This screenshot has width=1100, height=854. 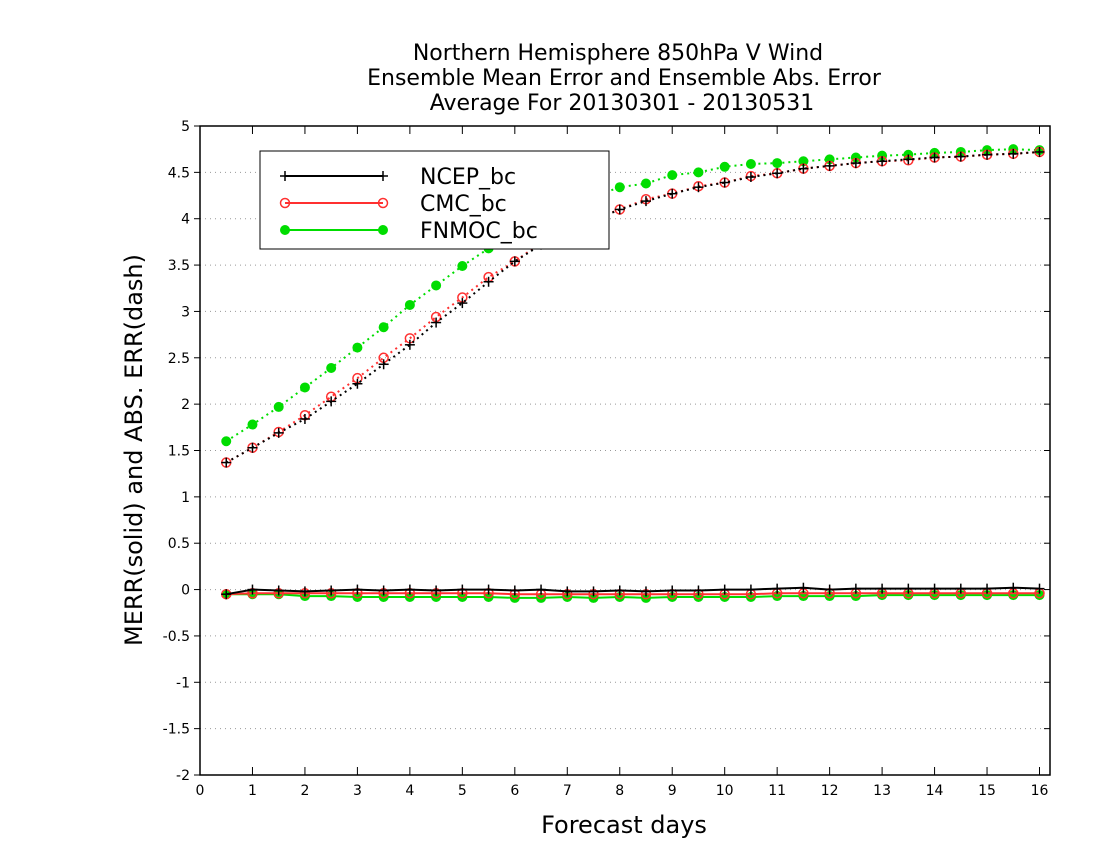 I want to click on x-tick-label: 15, so click(x=987, y=791).